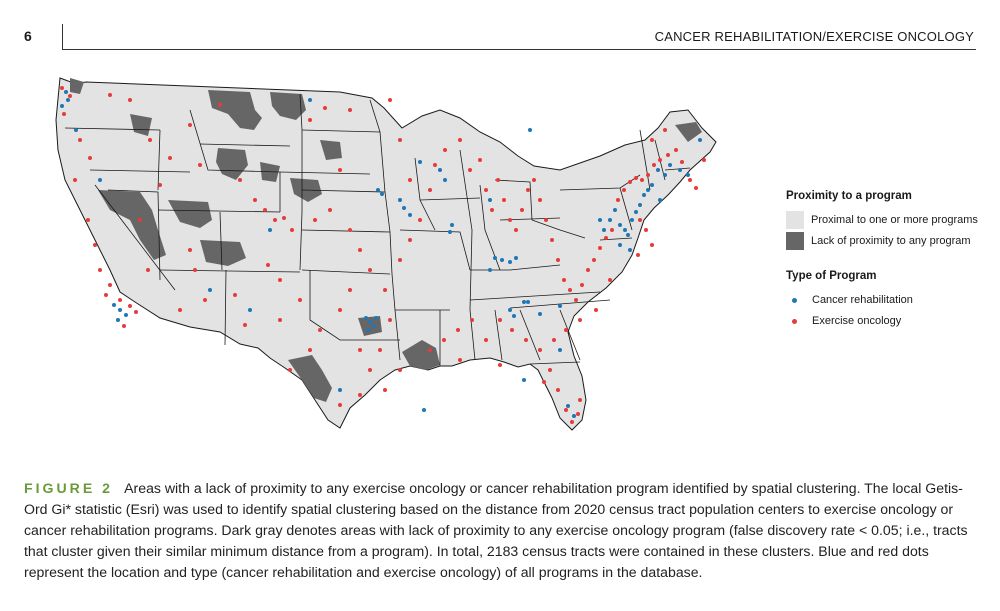  Describe the element at coordinates (857, 321) in the screenshot. I see `exercise-label: Exercise oncology` at that location.